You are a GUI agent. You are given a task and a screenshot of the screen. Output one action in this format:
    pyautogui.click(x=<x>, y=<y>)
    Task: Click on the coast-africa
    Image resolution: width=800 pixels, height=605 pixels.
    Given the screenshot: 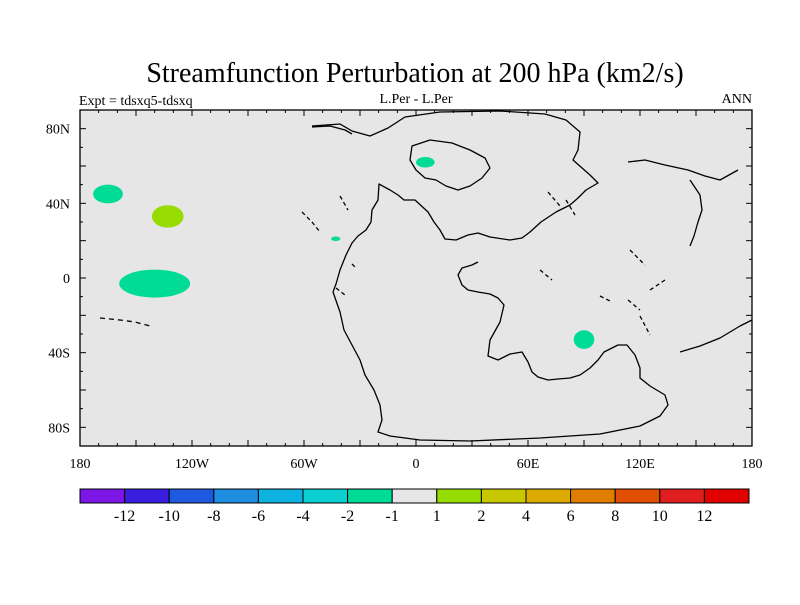 What is the action you would take?
    pyautogui.click(x=500, y=351)
    